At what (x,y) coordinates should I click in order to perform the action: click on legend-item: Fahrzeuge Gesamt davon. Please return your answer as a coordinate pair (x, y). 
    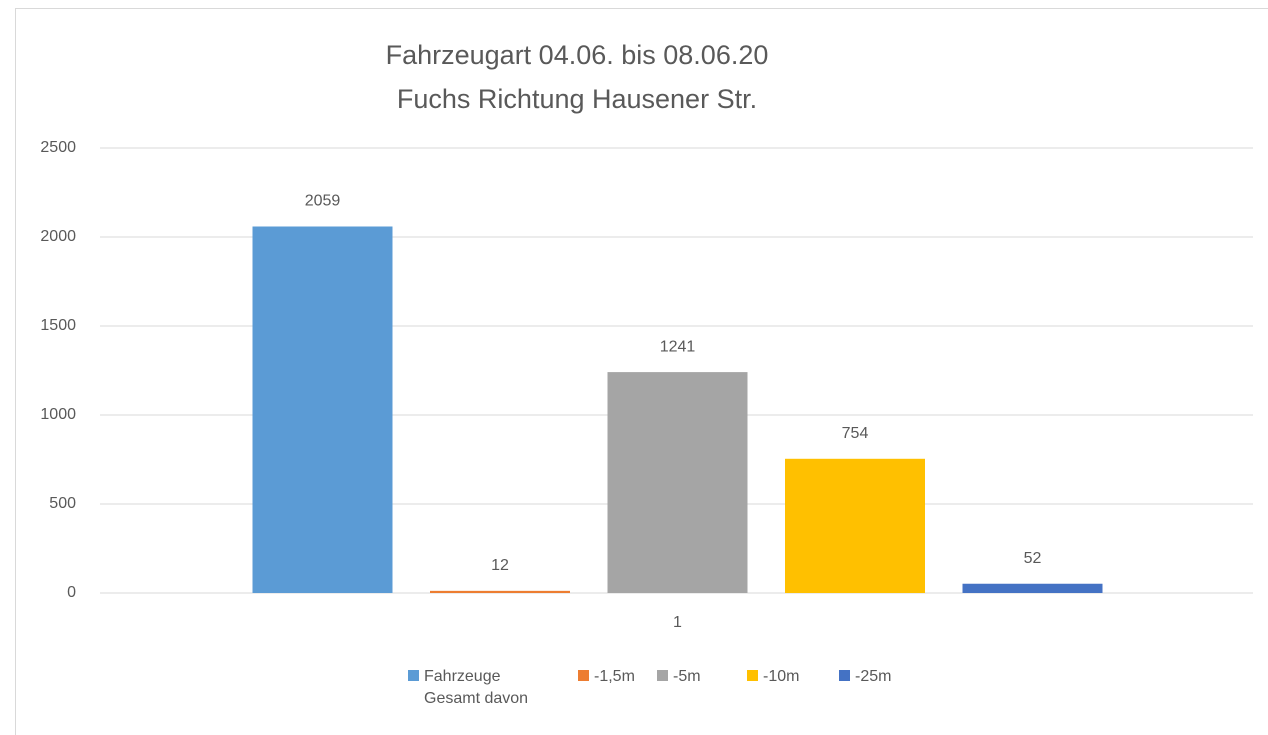
    Looking at the image, I should click on (476, 688).